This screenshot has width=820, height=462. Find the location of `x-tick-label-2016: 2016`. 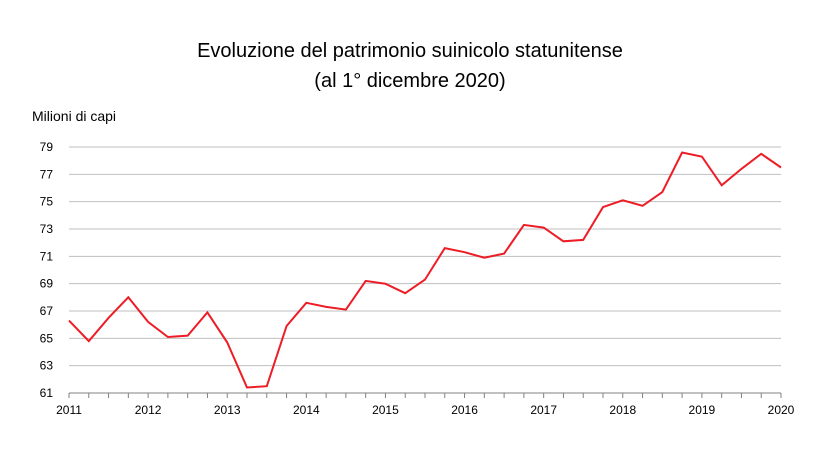

x-tick-label-2016: 2016 is located at coordinates (464, 410).